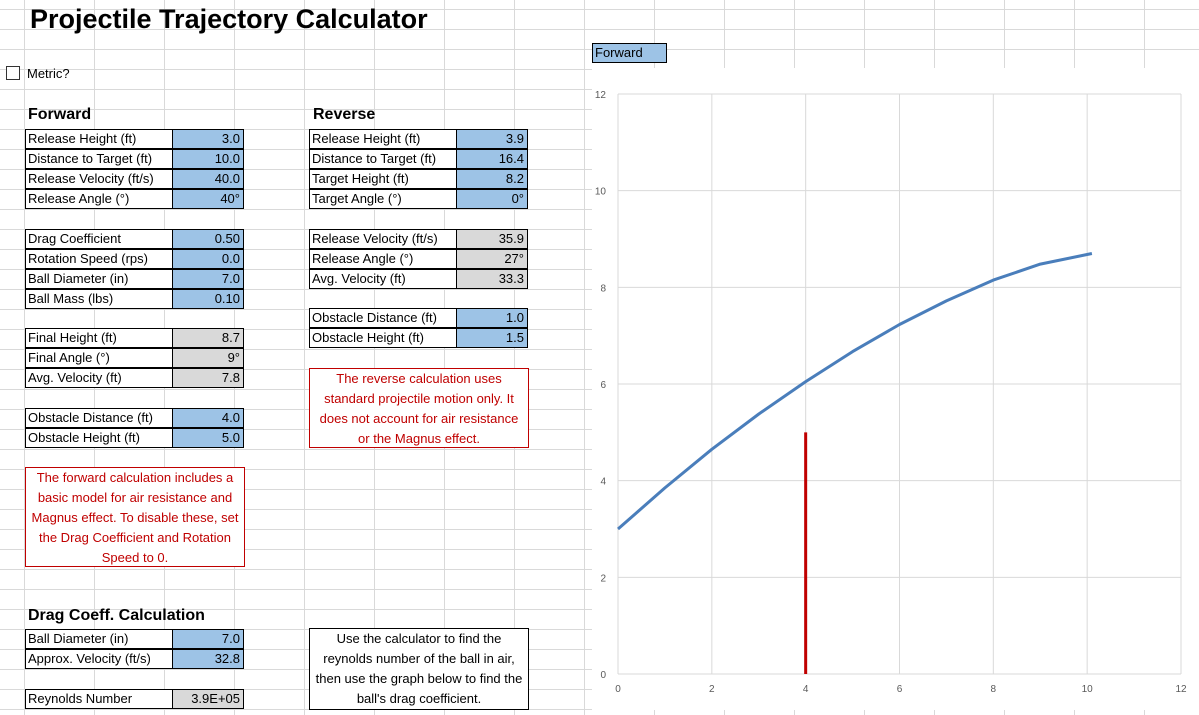 This screenshot has height=715, width=1199. I want to click on y-tick-label: 2, so click(603, 578).